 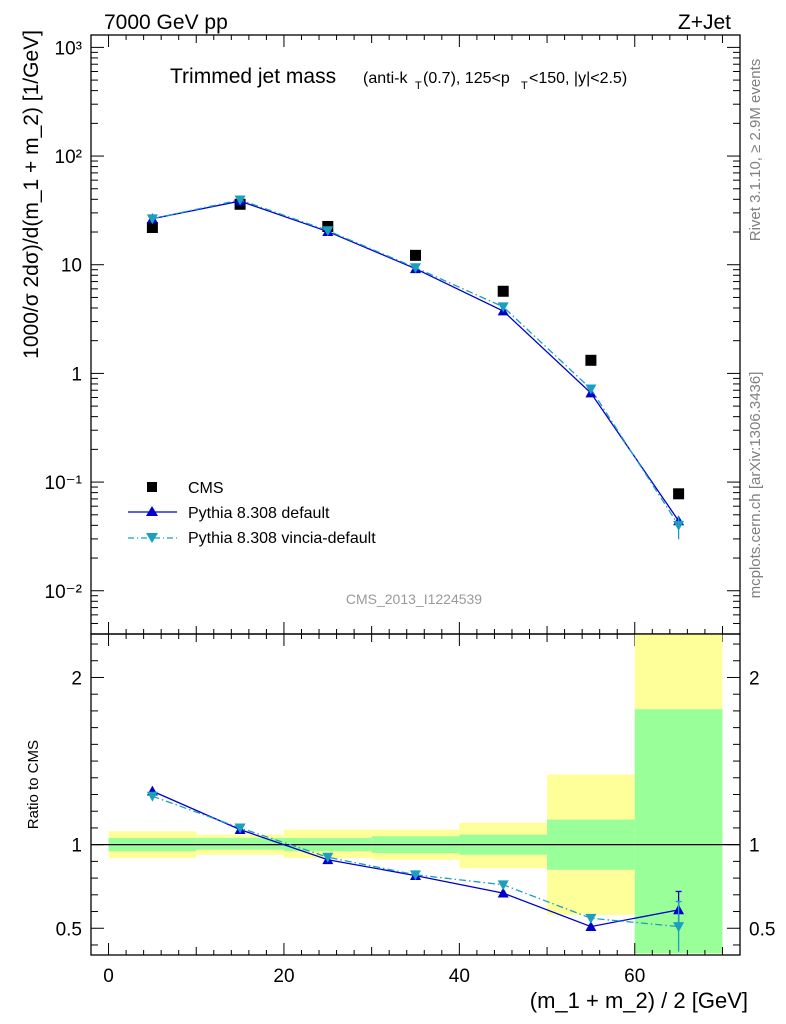 I want to click on ratio-tick-label-left: 1, so click(x=76, y=846).